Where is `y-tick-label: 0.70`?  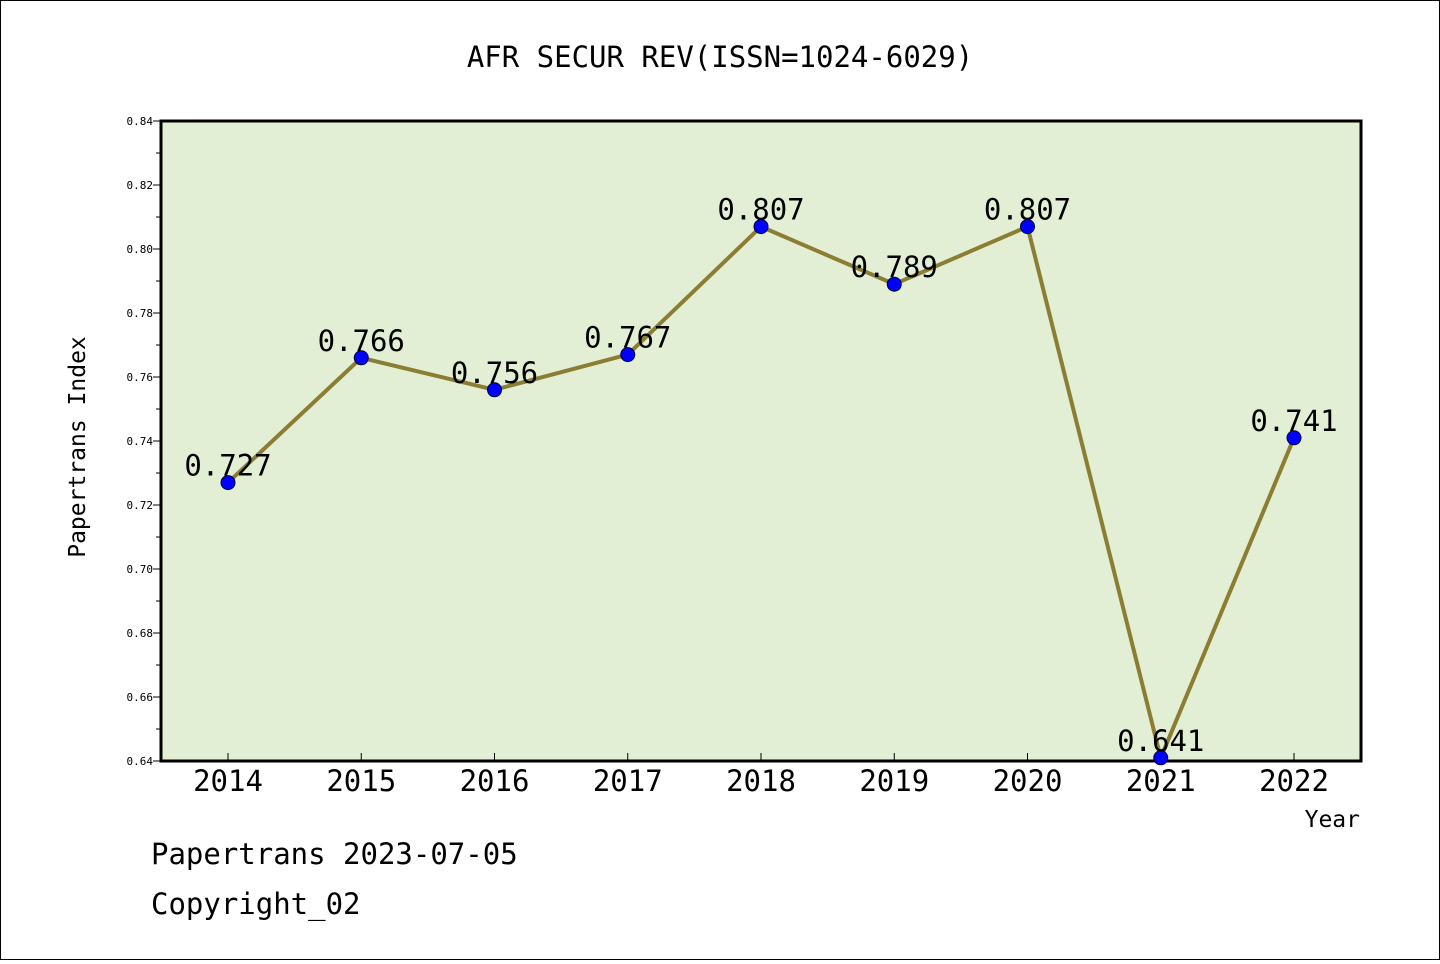
y-tick-label: 0.70 is located at coordinates (140, 569).